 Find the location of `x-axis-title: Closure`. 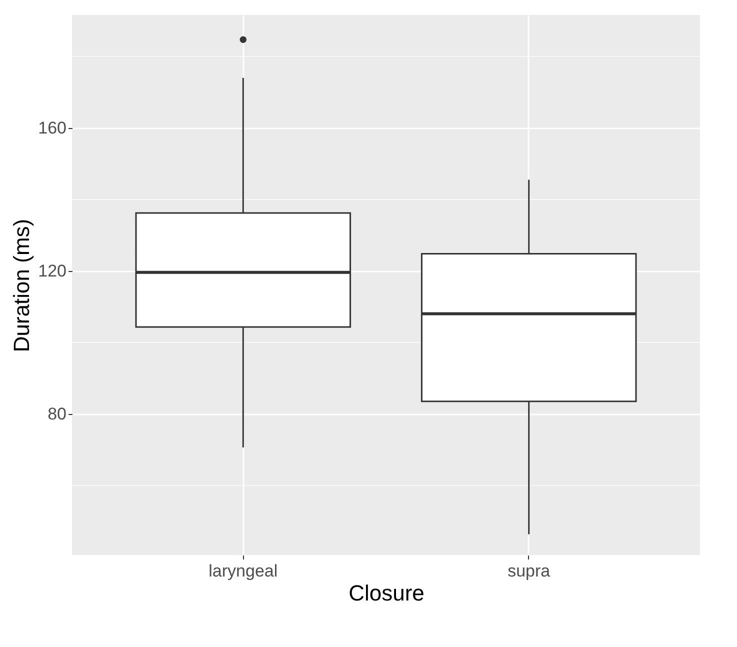

x-axis-title: Closure is located at coordinates (386, 593).